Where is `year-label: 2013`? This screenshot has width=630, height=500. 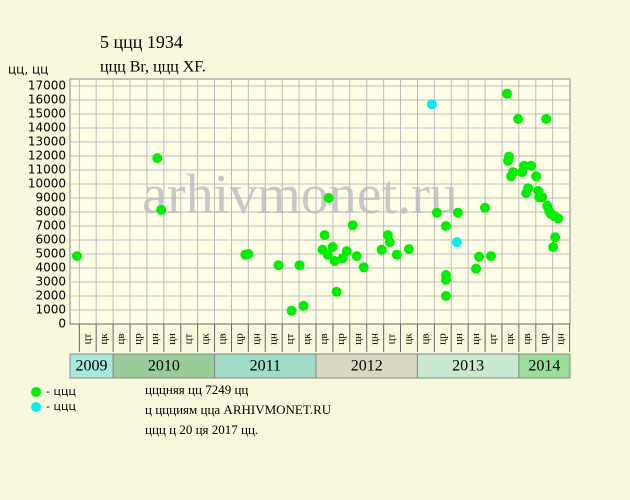
year-label: 2013 is located at coordinates (468, 366).